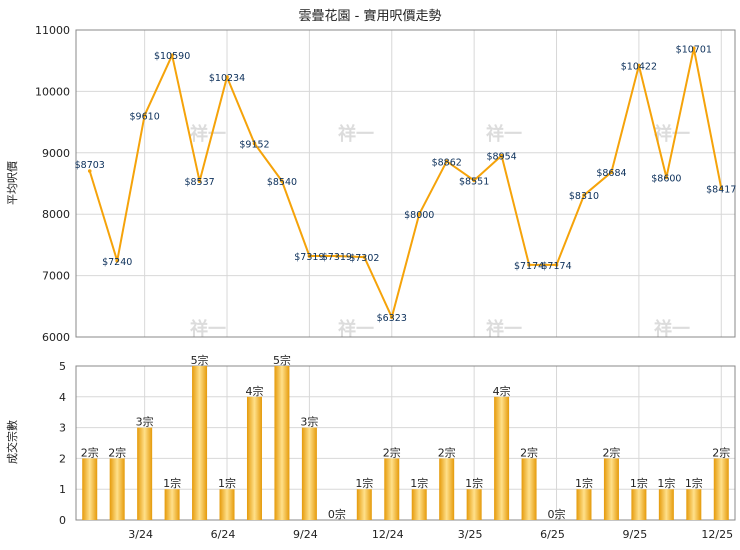 This screenshot has width=740, height=550. What do you see at coordinates (305, 534) in the screenshot?
I see `x-tick-label: 9/24` at bounding box center [305, 534].